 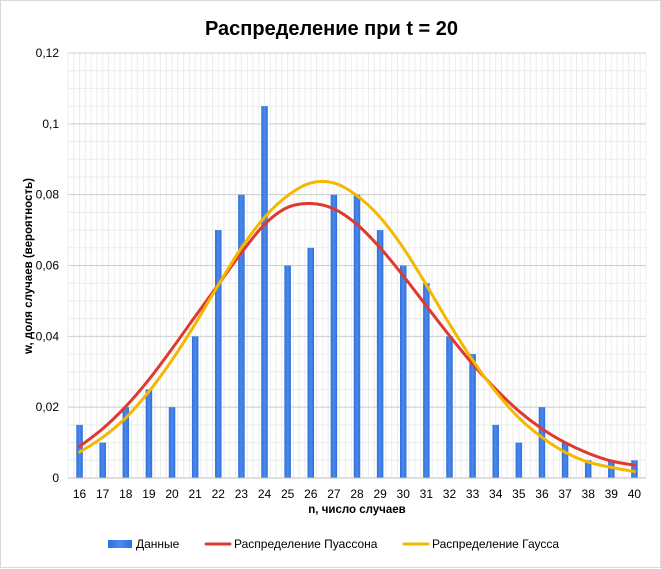 I want to click on x-tick-label: 39, so click(x=612, y=494).